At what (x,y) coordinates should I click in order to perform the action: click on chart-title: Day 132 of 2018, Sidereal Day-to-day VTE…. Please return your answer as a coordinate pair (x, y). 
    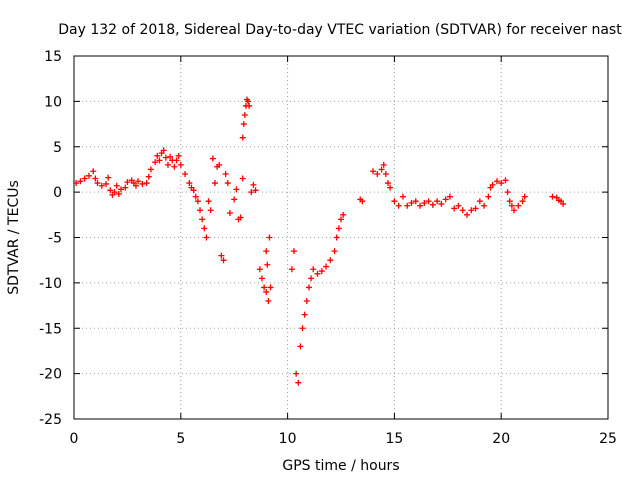
    Looking at the image, I should click on (340, 30).